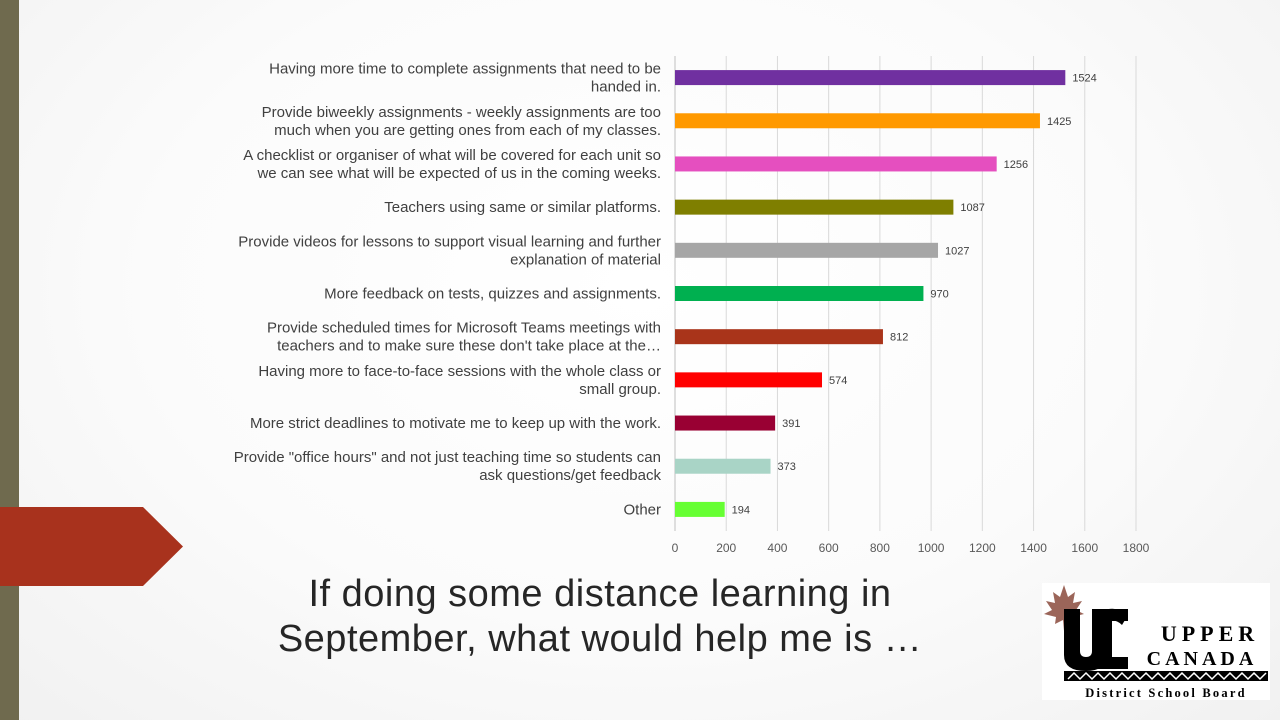 The width and height of the screenshot is (1280, 720). What do you see at coordinates (1059, 122) in the screenshot?
I see `data-label: 1425` at bounding box center [1059, 122].